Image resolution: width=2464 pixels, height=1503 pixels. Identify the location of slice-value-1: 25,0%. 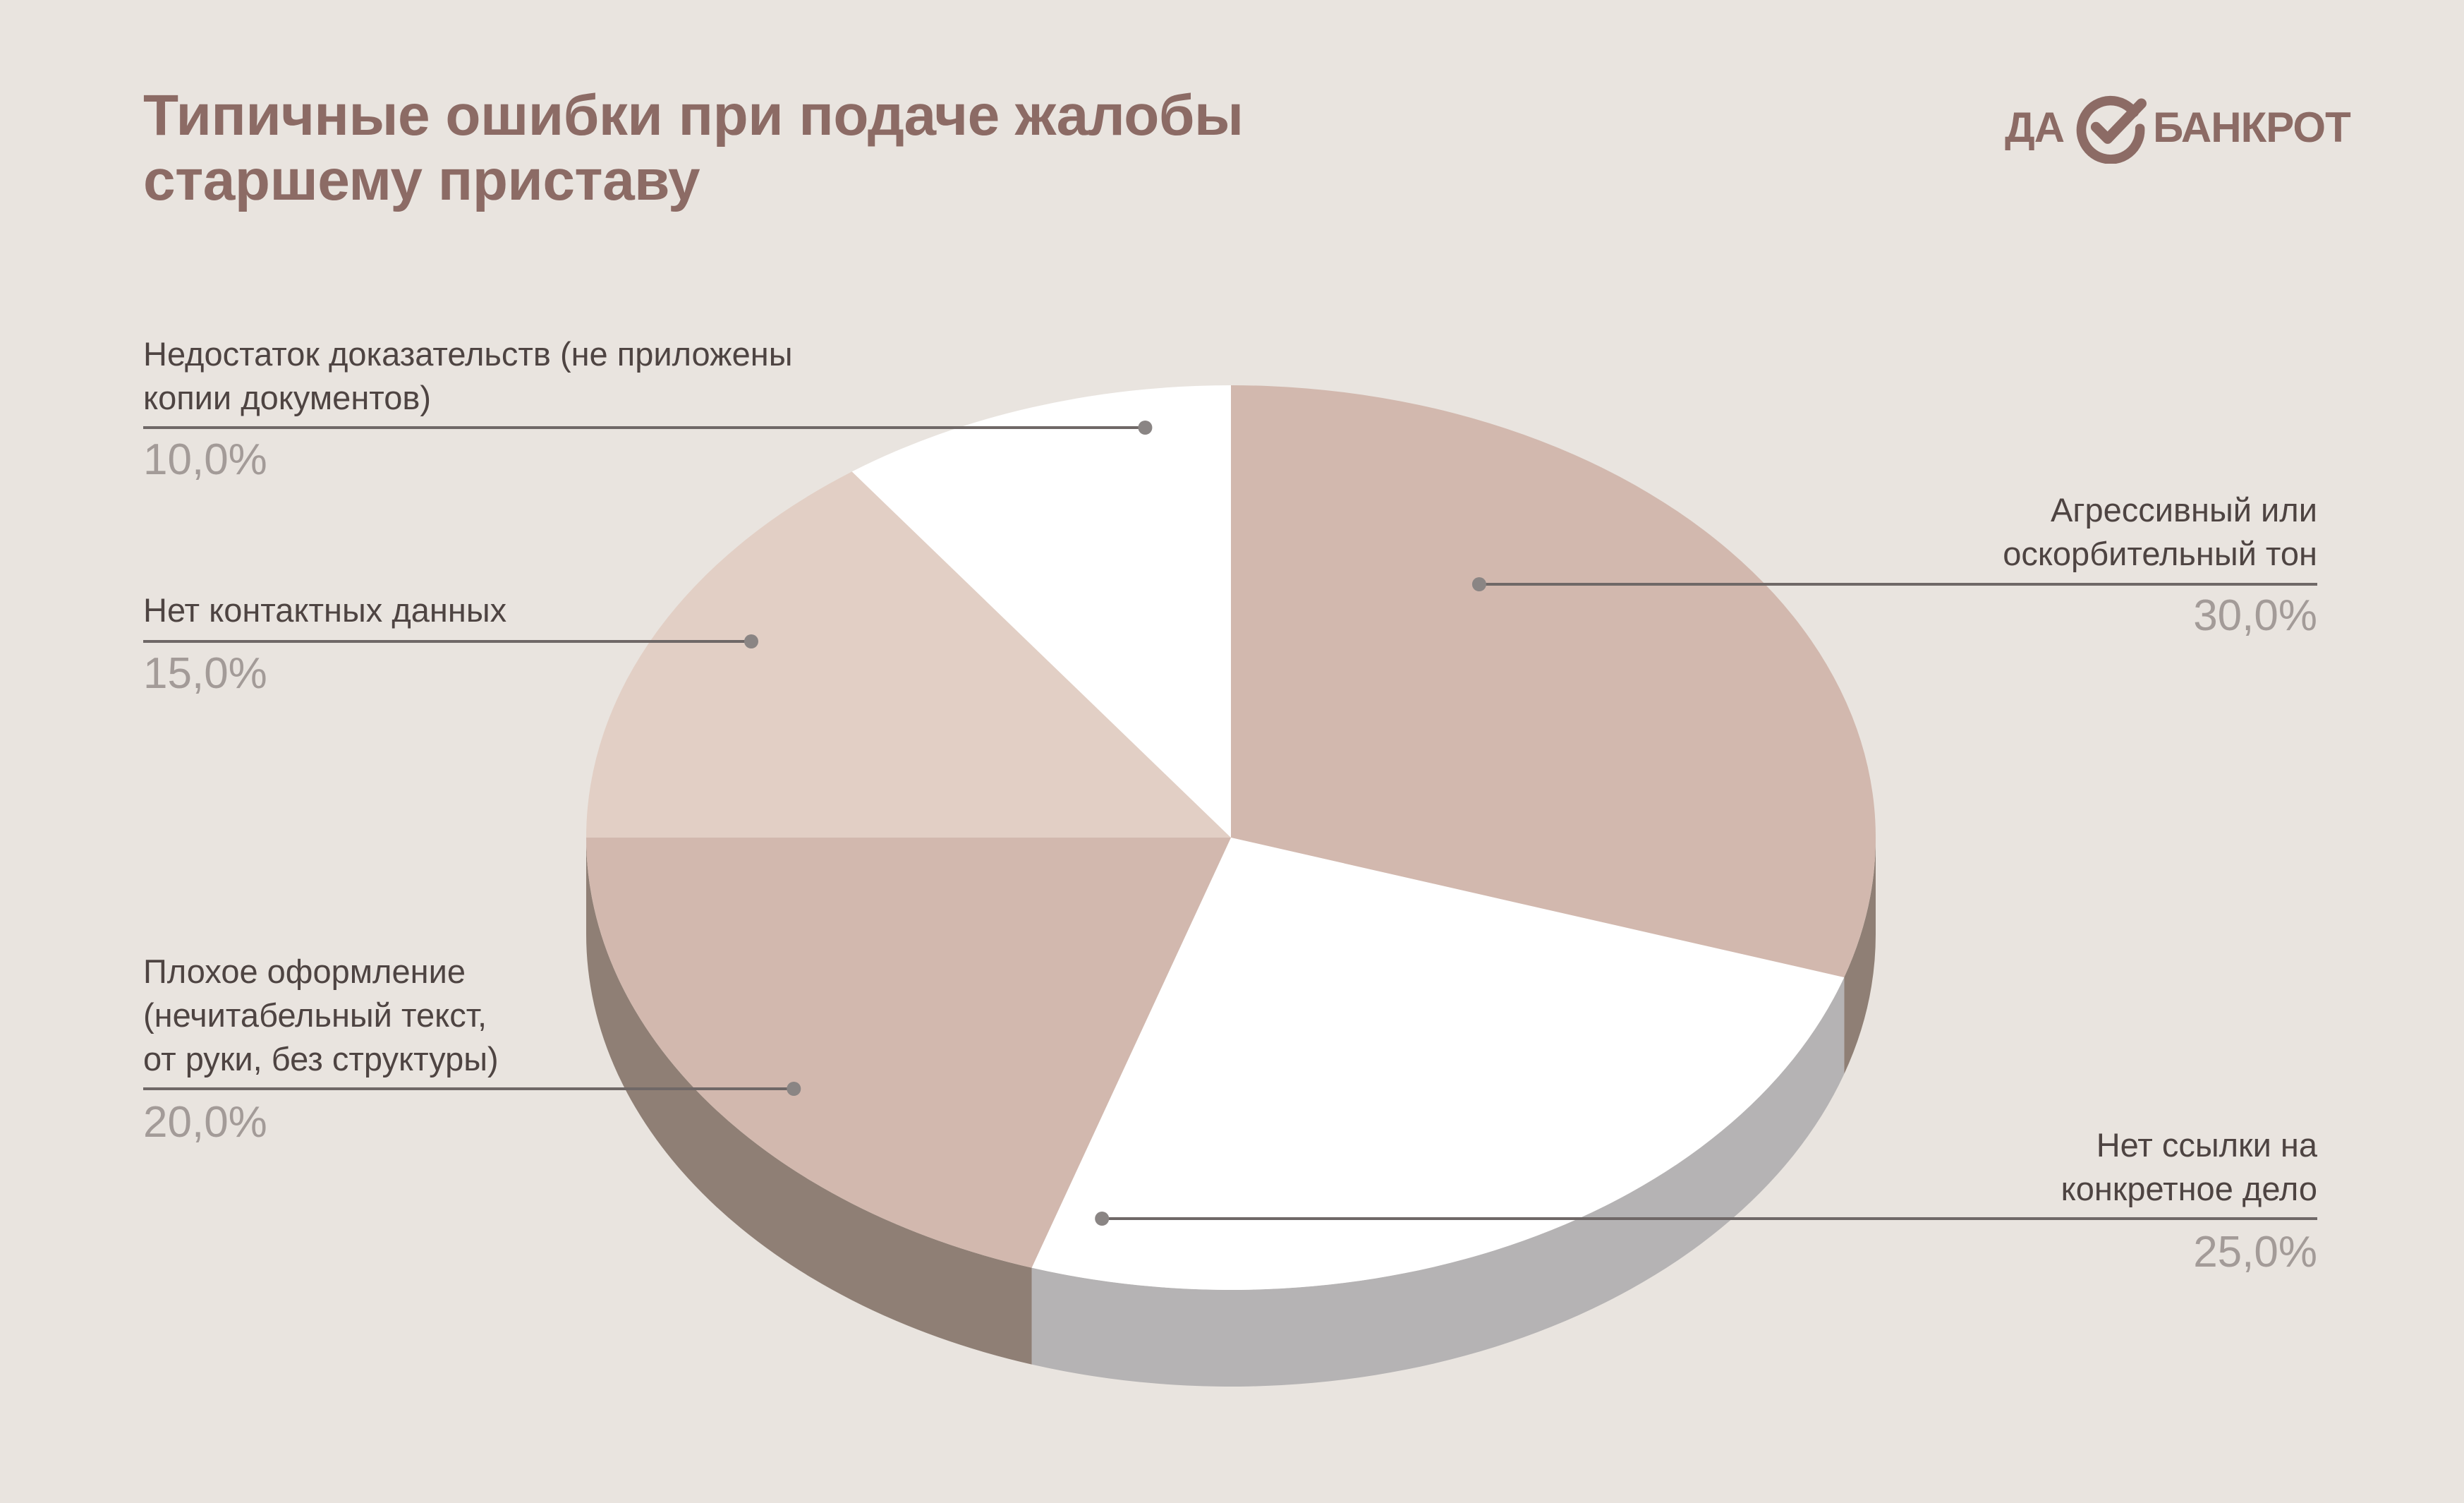
(2255, 1252).